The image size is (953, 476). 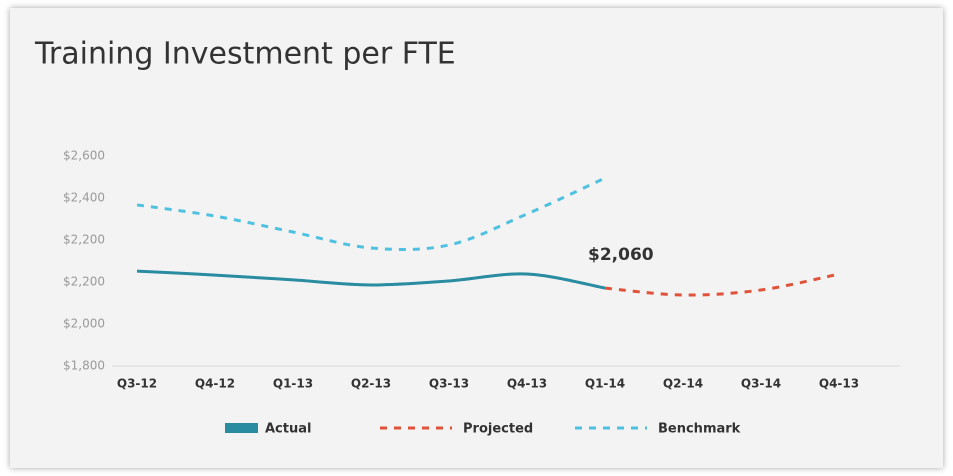 What do you see at coordinates (84, 366) in the screenshot?
I see `y-tick-label: $1,800` at bounding box center [84, 366].